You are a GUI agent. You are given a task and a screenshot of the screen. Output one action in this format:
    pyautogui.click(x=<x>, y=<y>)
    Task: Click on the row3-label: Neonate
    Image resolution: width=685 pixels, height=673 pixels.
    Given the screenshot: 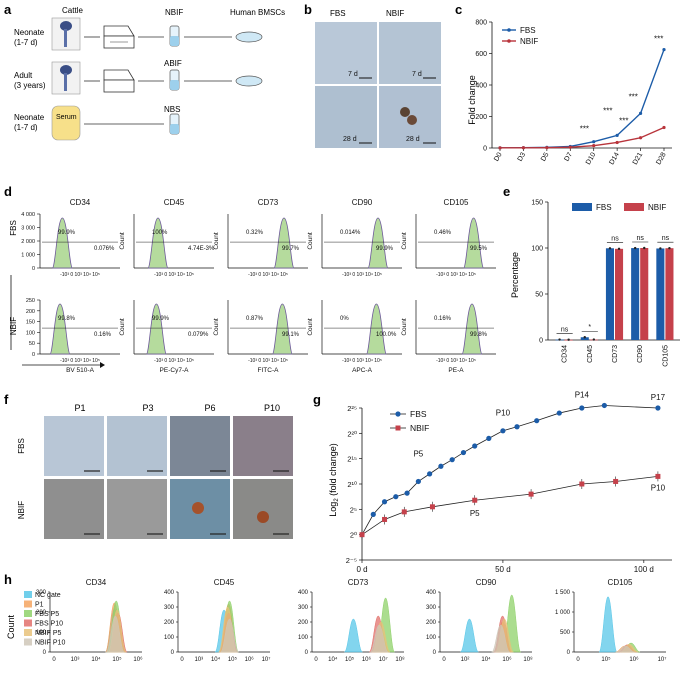 What is the action you would take?
    pyautogui.click(x=29, y=117)
    